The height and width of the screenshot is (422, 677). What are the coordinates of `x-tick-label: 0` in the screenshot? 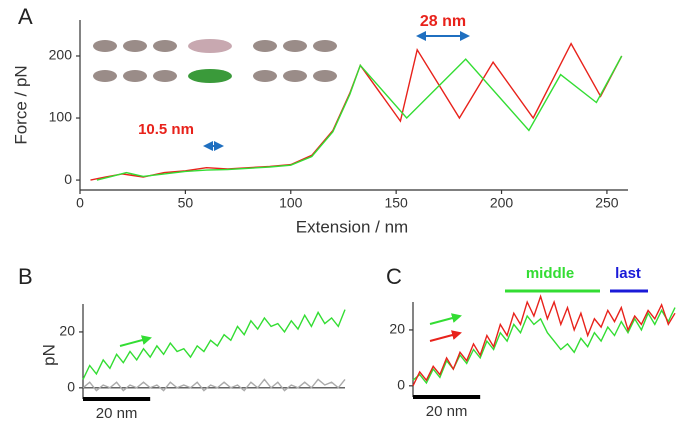 It's located at (80, 203).